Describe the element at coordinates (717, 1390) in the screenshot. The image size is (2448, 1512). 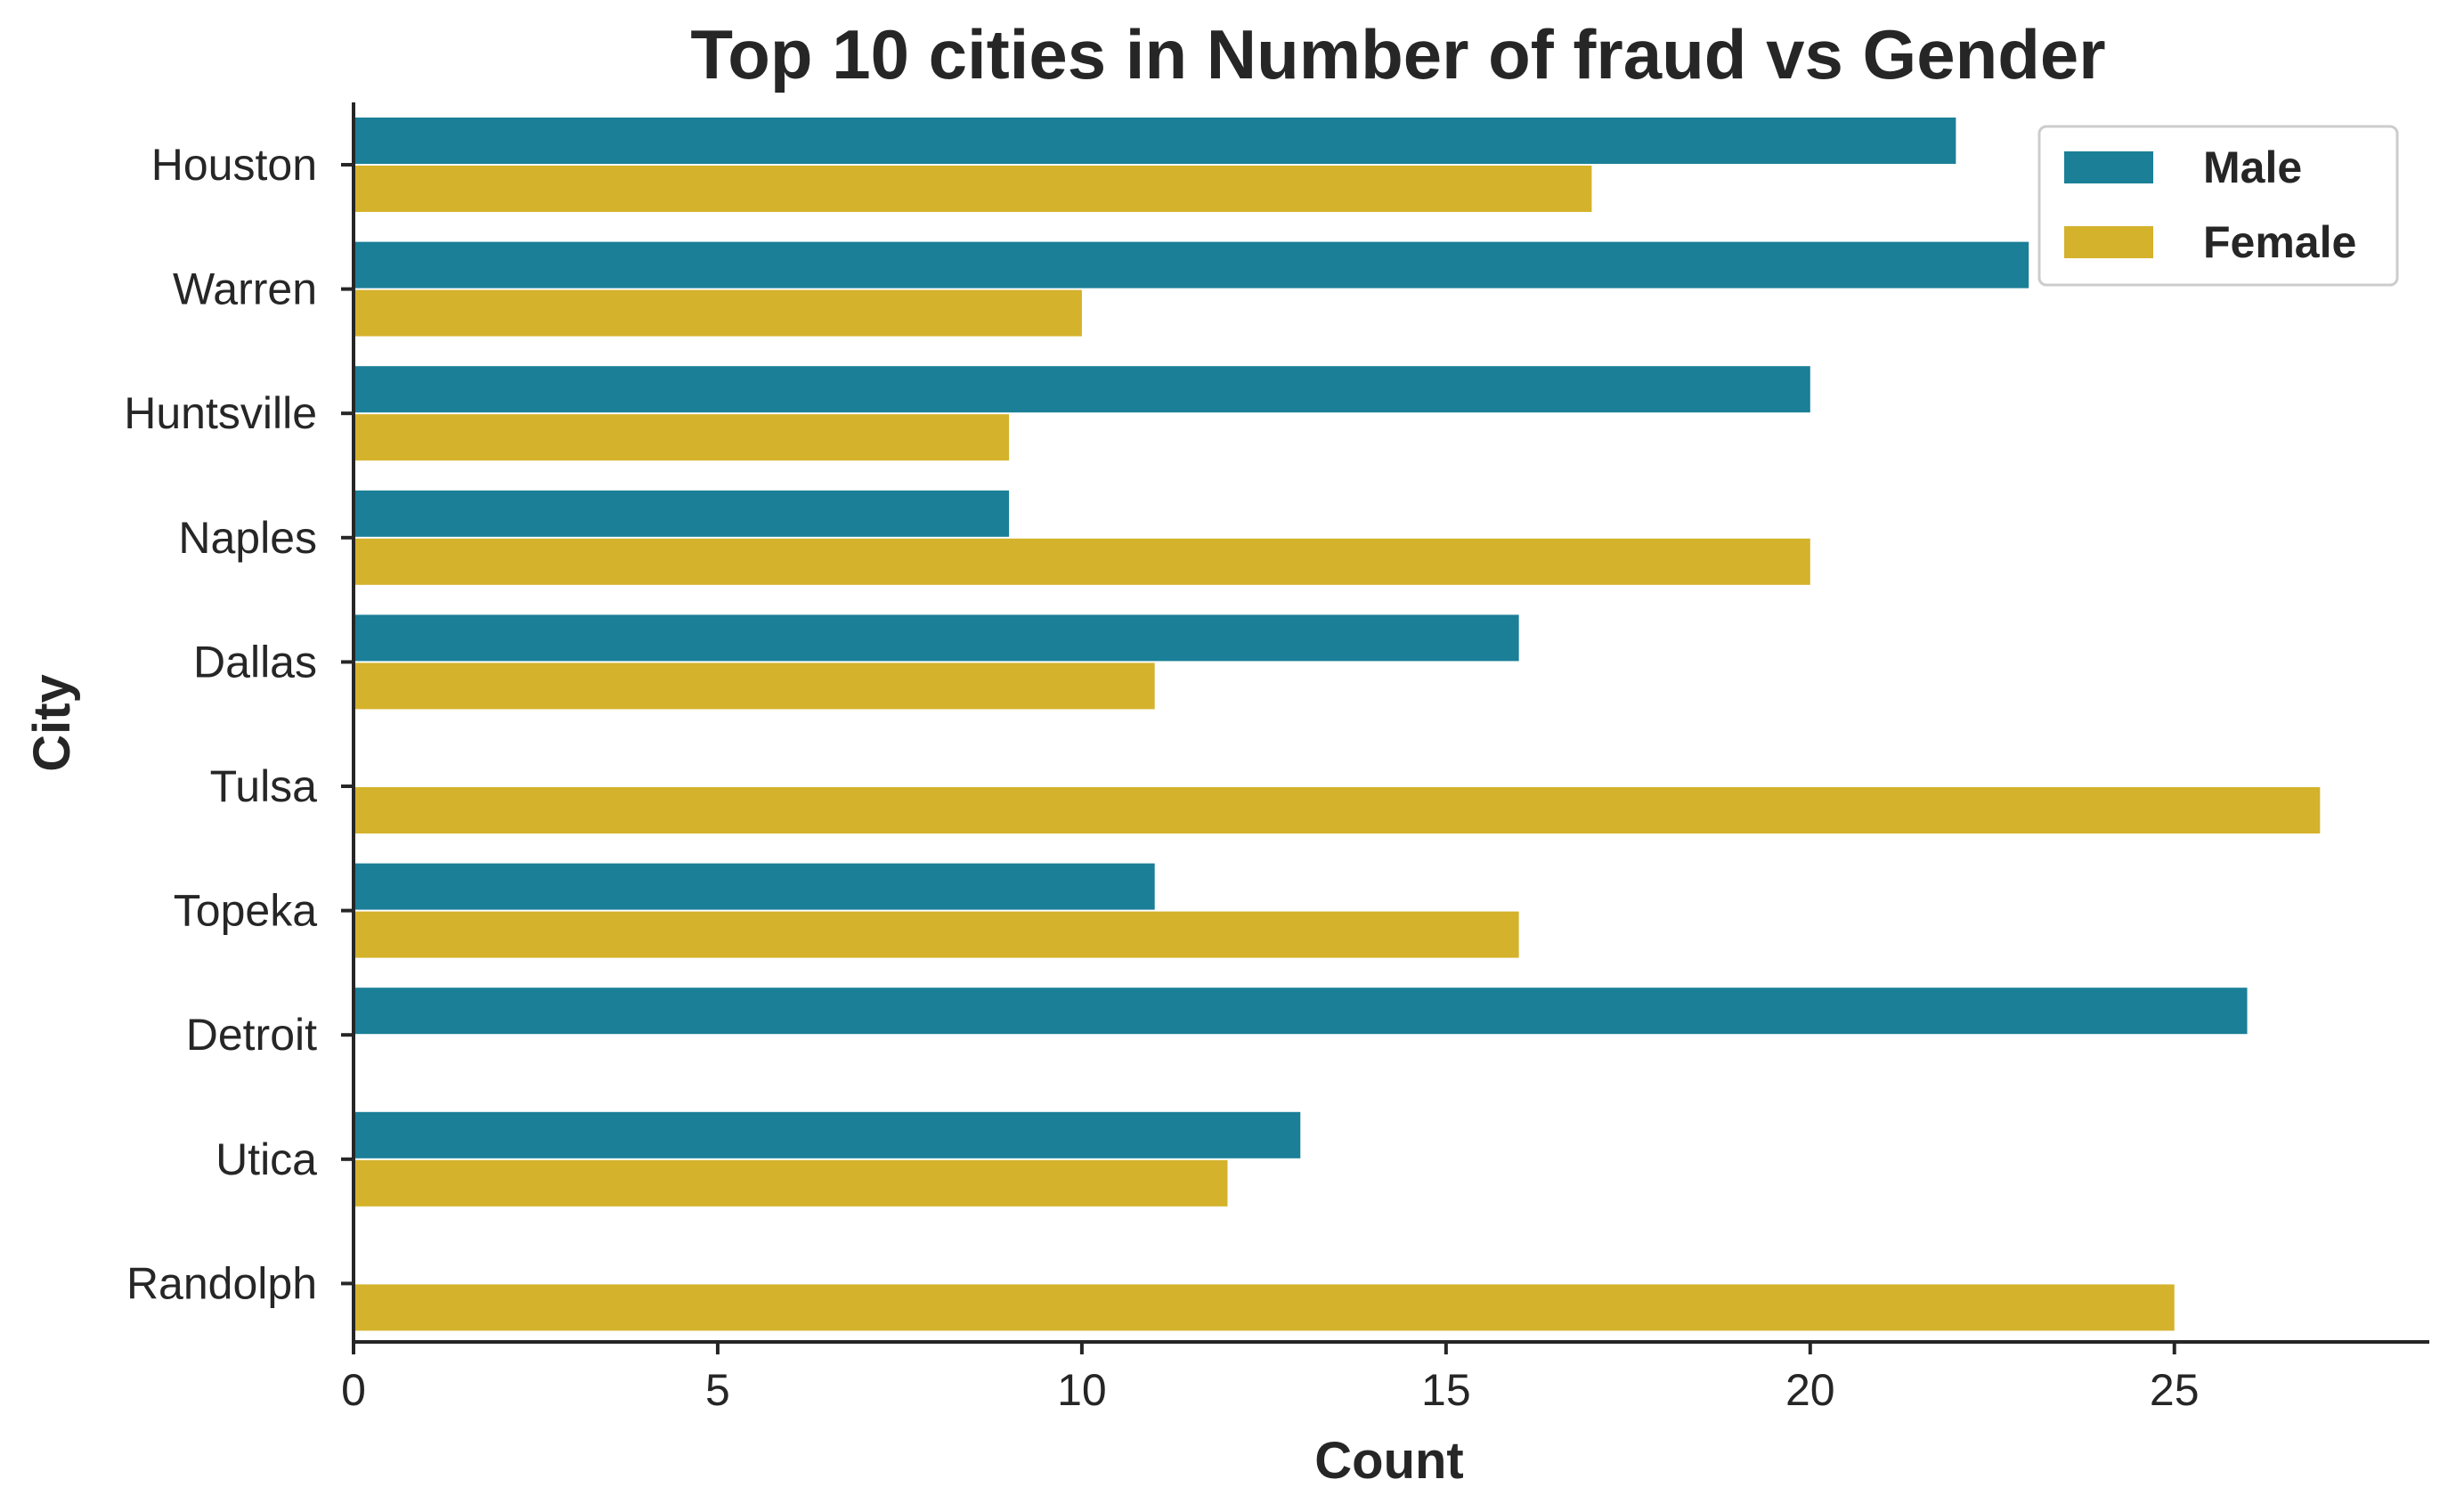
I see `x-tick-label: 5` at that location.